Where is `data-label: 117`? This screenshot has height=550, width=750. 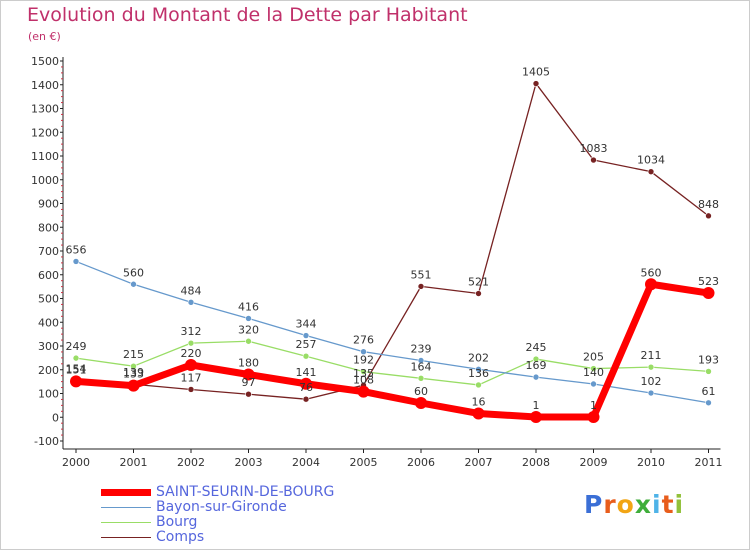 data-label: 117 is located at coordinates (191, 377).